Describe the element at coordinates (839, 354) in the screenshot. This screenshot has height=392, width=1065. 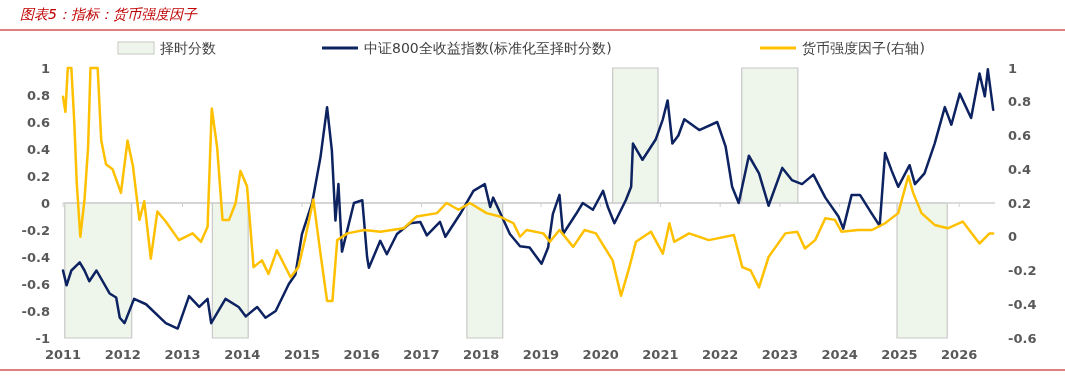
I see `x-tick-label: 2024` at that location.